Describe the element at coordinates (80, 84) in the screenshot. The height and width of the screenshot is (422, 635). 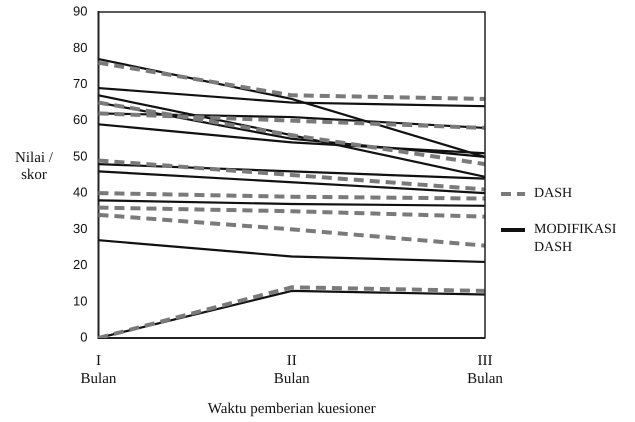
I see `y-tick-label: 70` at that location.